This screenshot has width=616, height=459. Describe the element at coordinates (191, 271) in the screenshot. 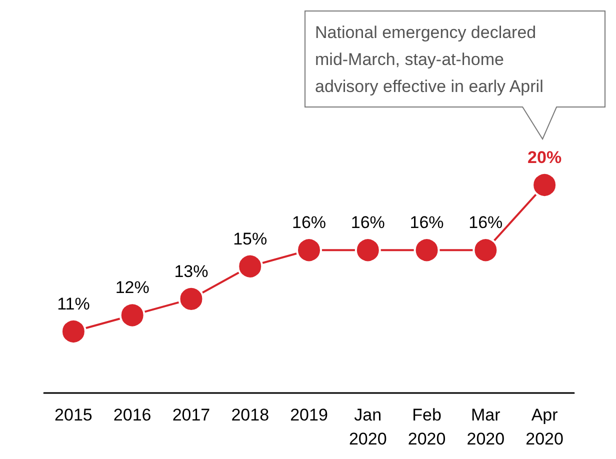

I see `data-label: 13%` at that location.